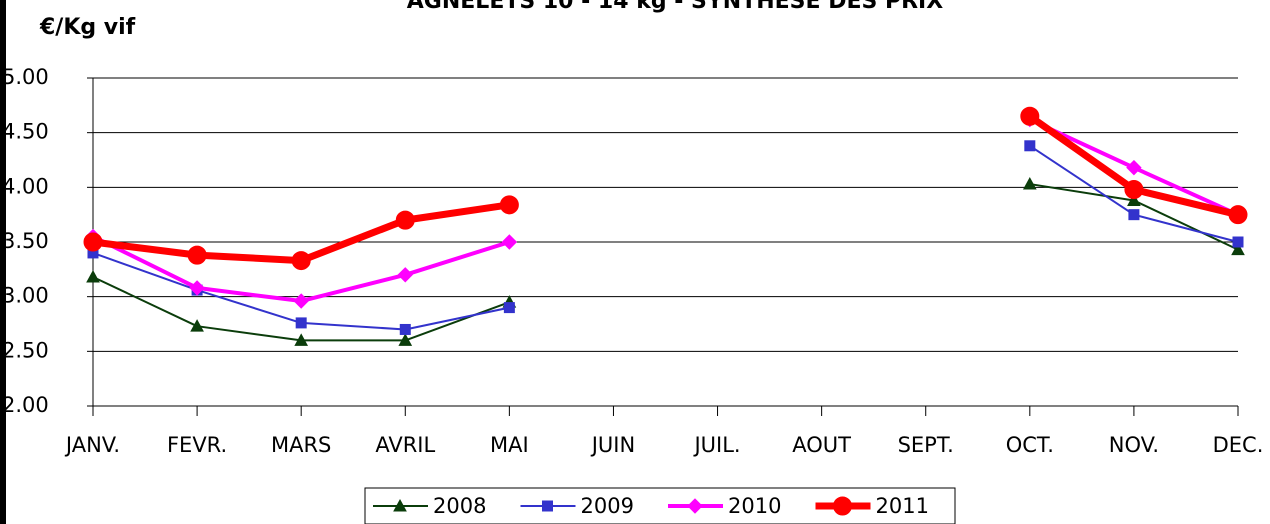 The width and height of the screenshot is (1270, 524). Describe the element at coordinates (459, 506) in the screenshot. I see `legend-label: 2008` at that location.